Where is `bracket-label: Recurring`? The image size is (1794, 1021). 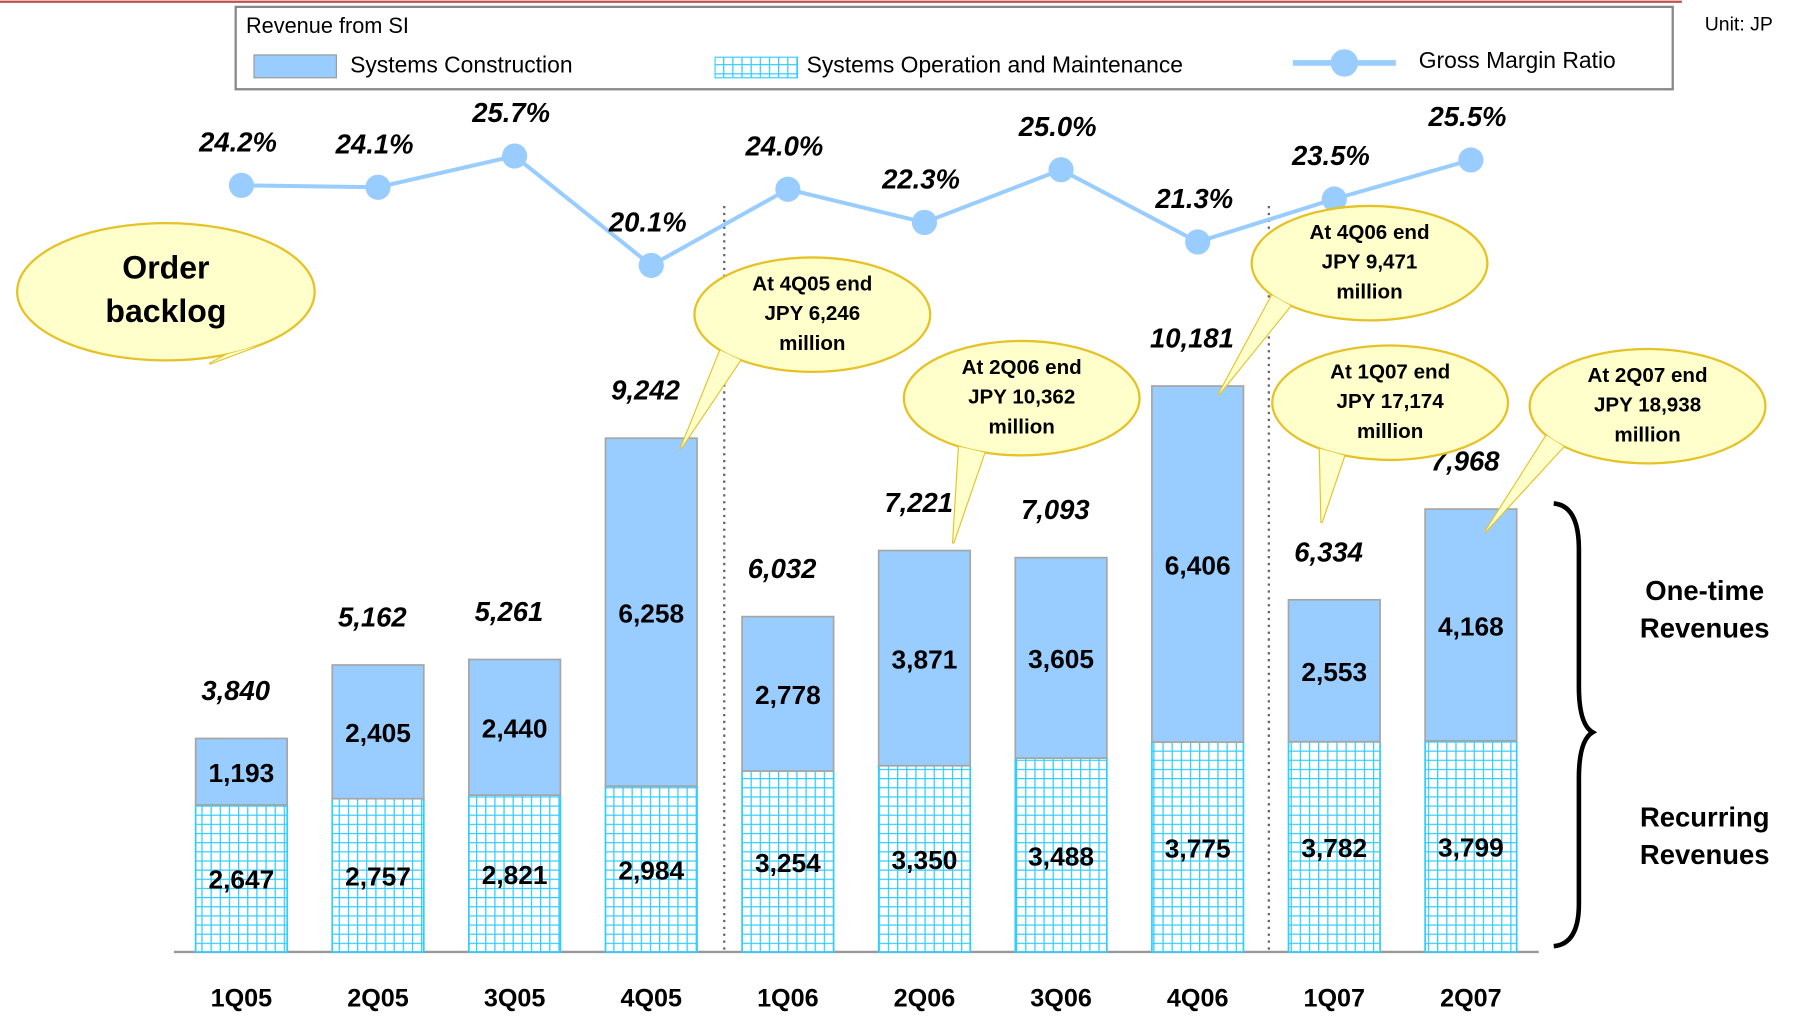
bracket-label: Recurring is located at coordinates (1705, 816).